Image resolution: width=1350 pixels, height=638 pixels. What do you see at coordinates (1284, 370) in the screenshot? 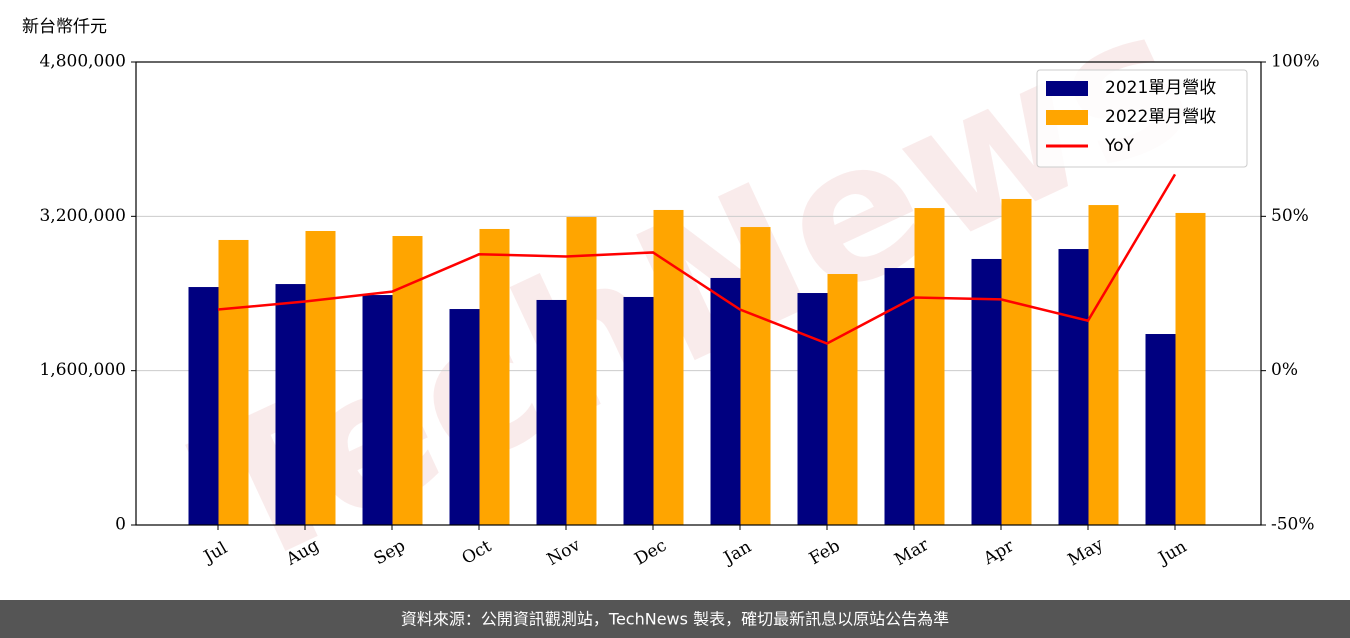
I see `y2-tick-label: 0%` at bounding box center [1284, 370].